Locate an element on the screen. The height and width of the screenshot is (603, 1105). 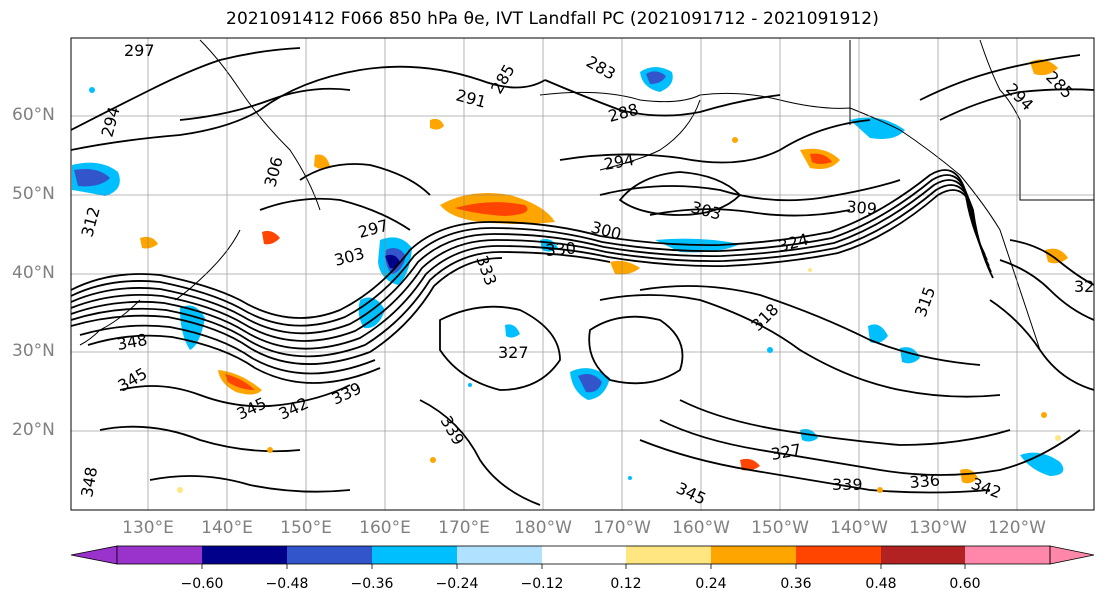
lat-label-50n: 50°N is located at coordinates (33, 194).